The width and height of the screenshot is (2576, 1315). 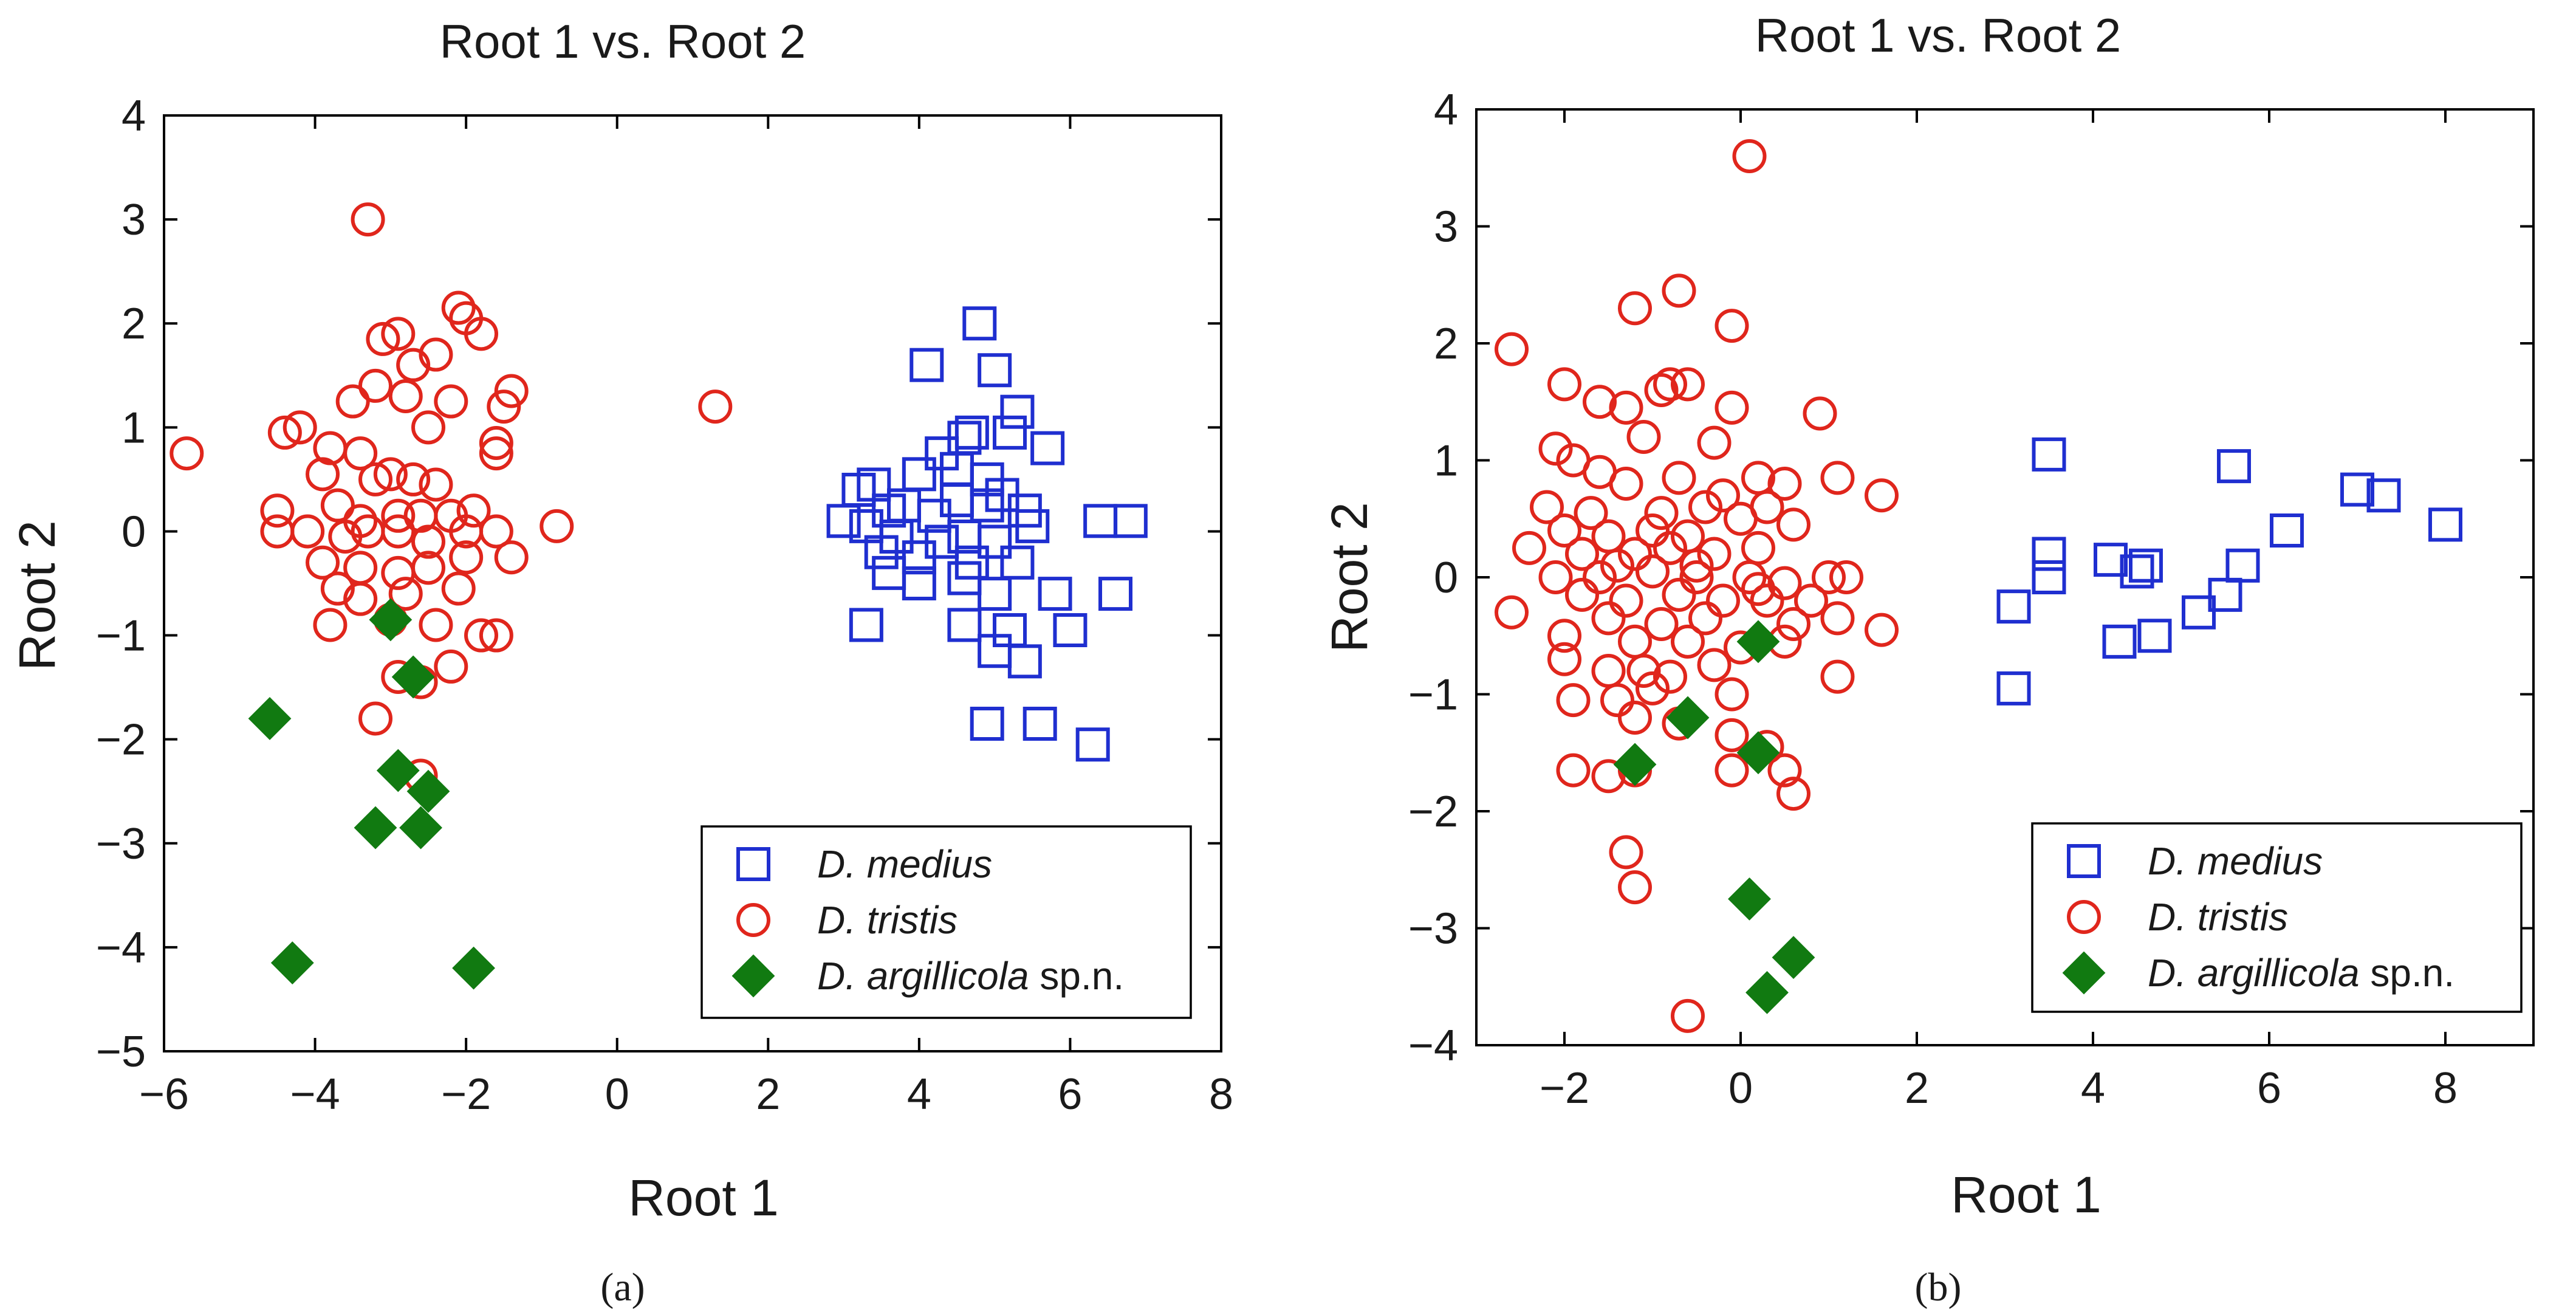 What do you see at coordinates (623, 1287) in the screenshot?
I see `panel-label: (a)` at bounding box center [623, 1287].